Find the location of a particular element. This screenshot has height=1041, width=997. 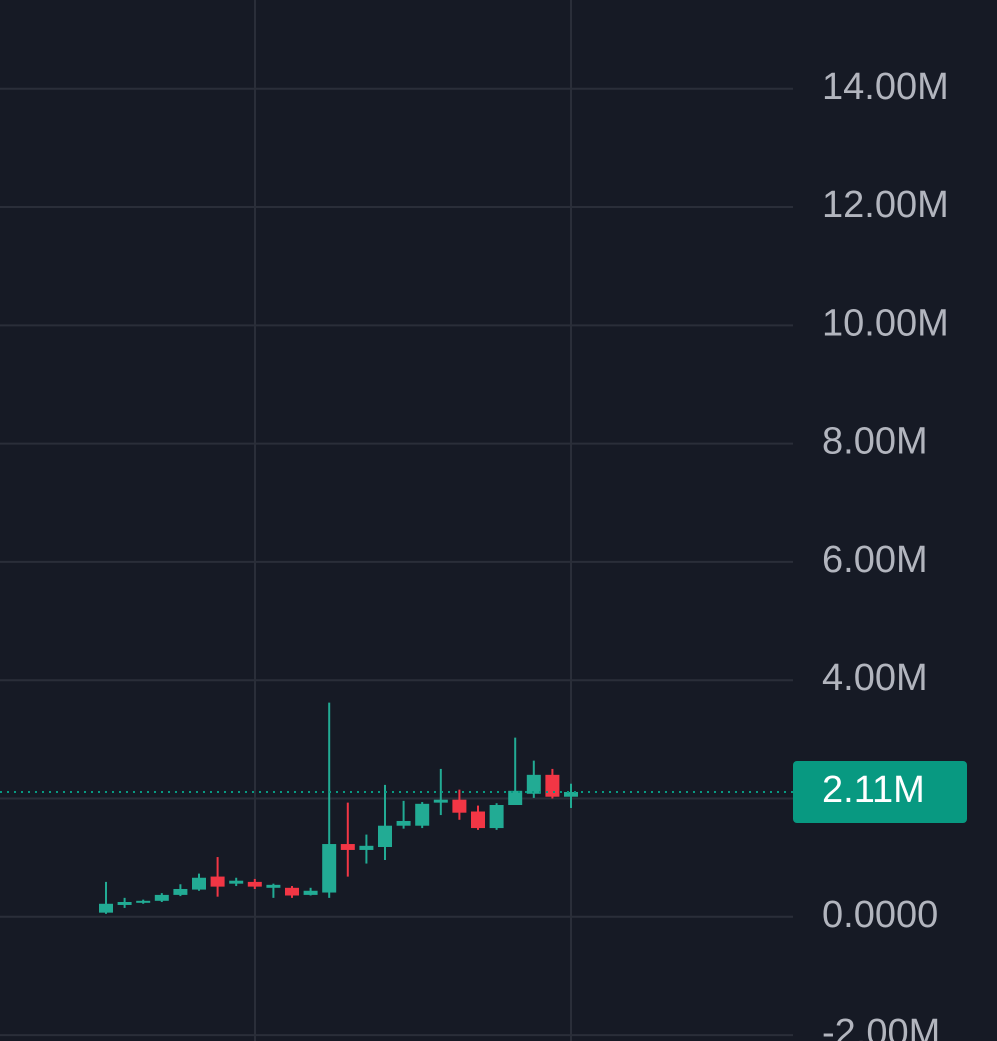

last-price-box is located at coordinates (880, 791).